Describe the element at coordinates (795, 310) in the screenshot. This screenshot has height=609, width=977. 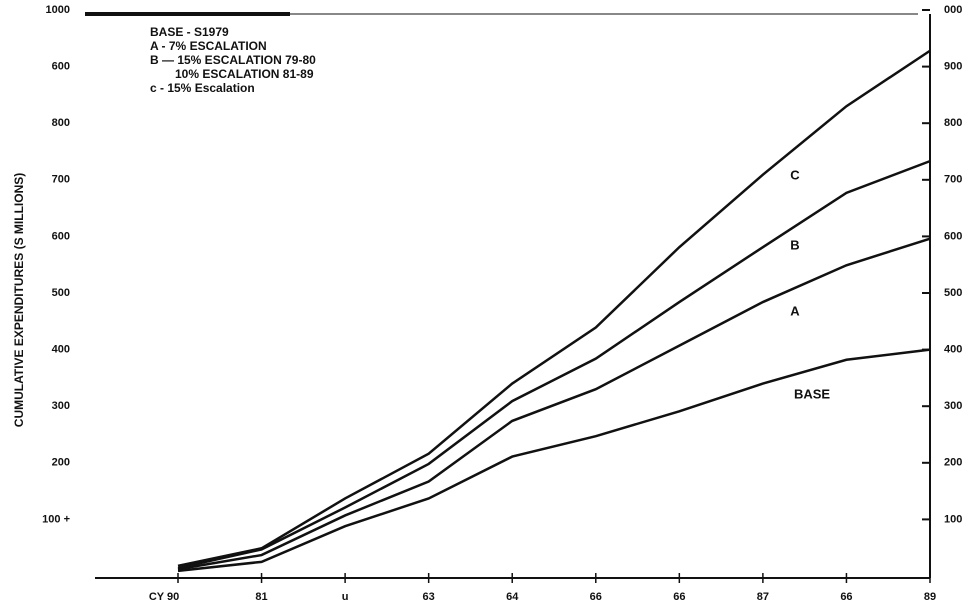
I see `series-label: A` at that location.